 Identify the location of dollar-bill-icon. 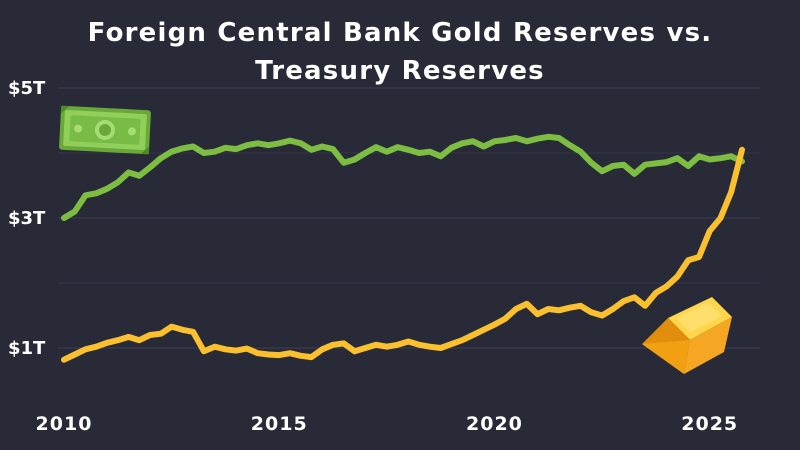
(105, 130).